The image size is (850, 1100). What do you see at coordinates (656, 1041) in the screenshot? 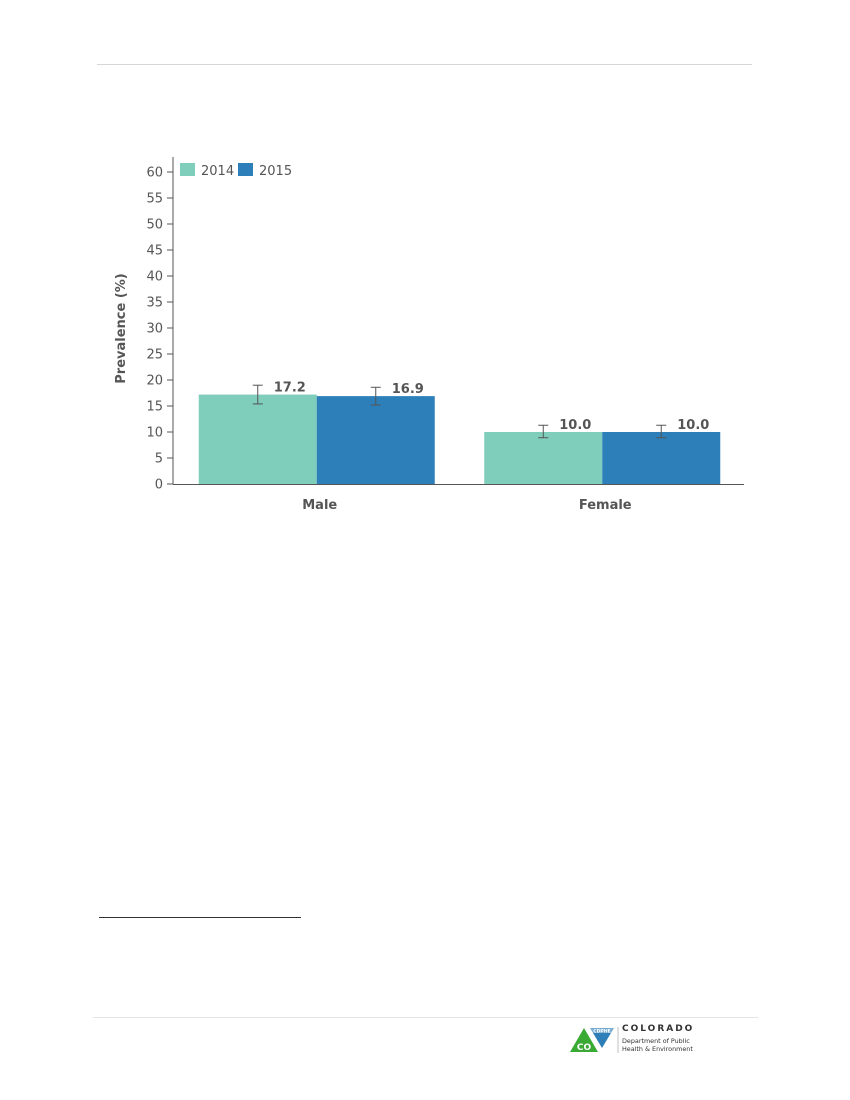
I see `logo-department-line1: Department of Public` at bounding box center [656, 1041].